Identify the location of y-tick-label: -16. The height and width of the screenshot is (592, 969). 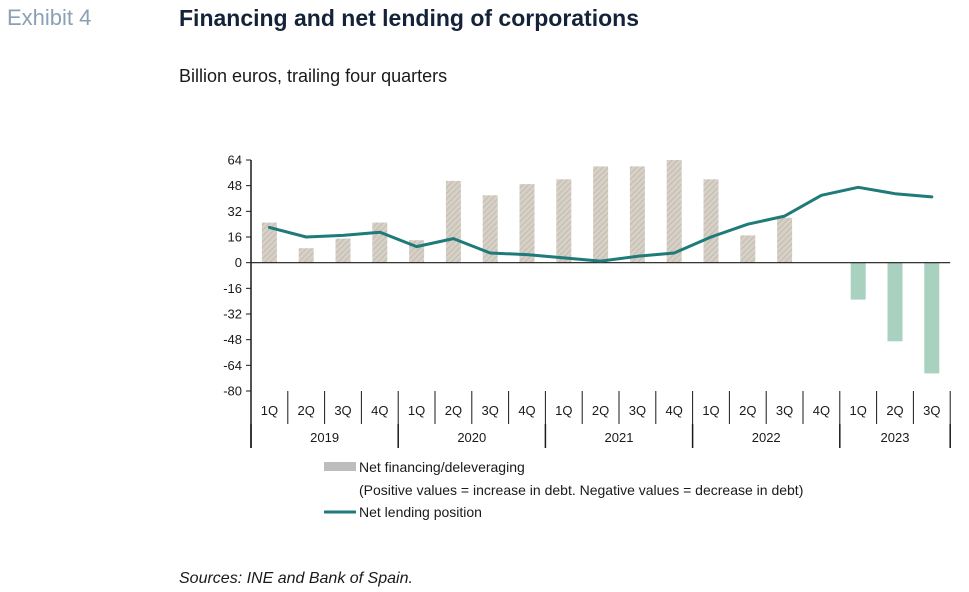
(232, 288).